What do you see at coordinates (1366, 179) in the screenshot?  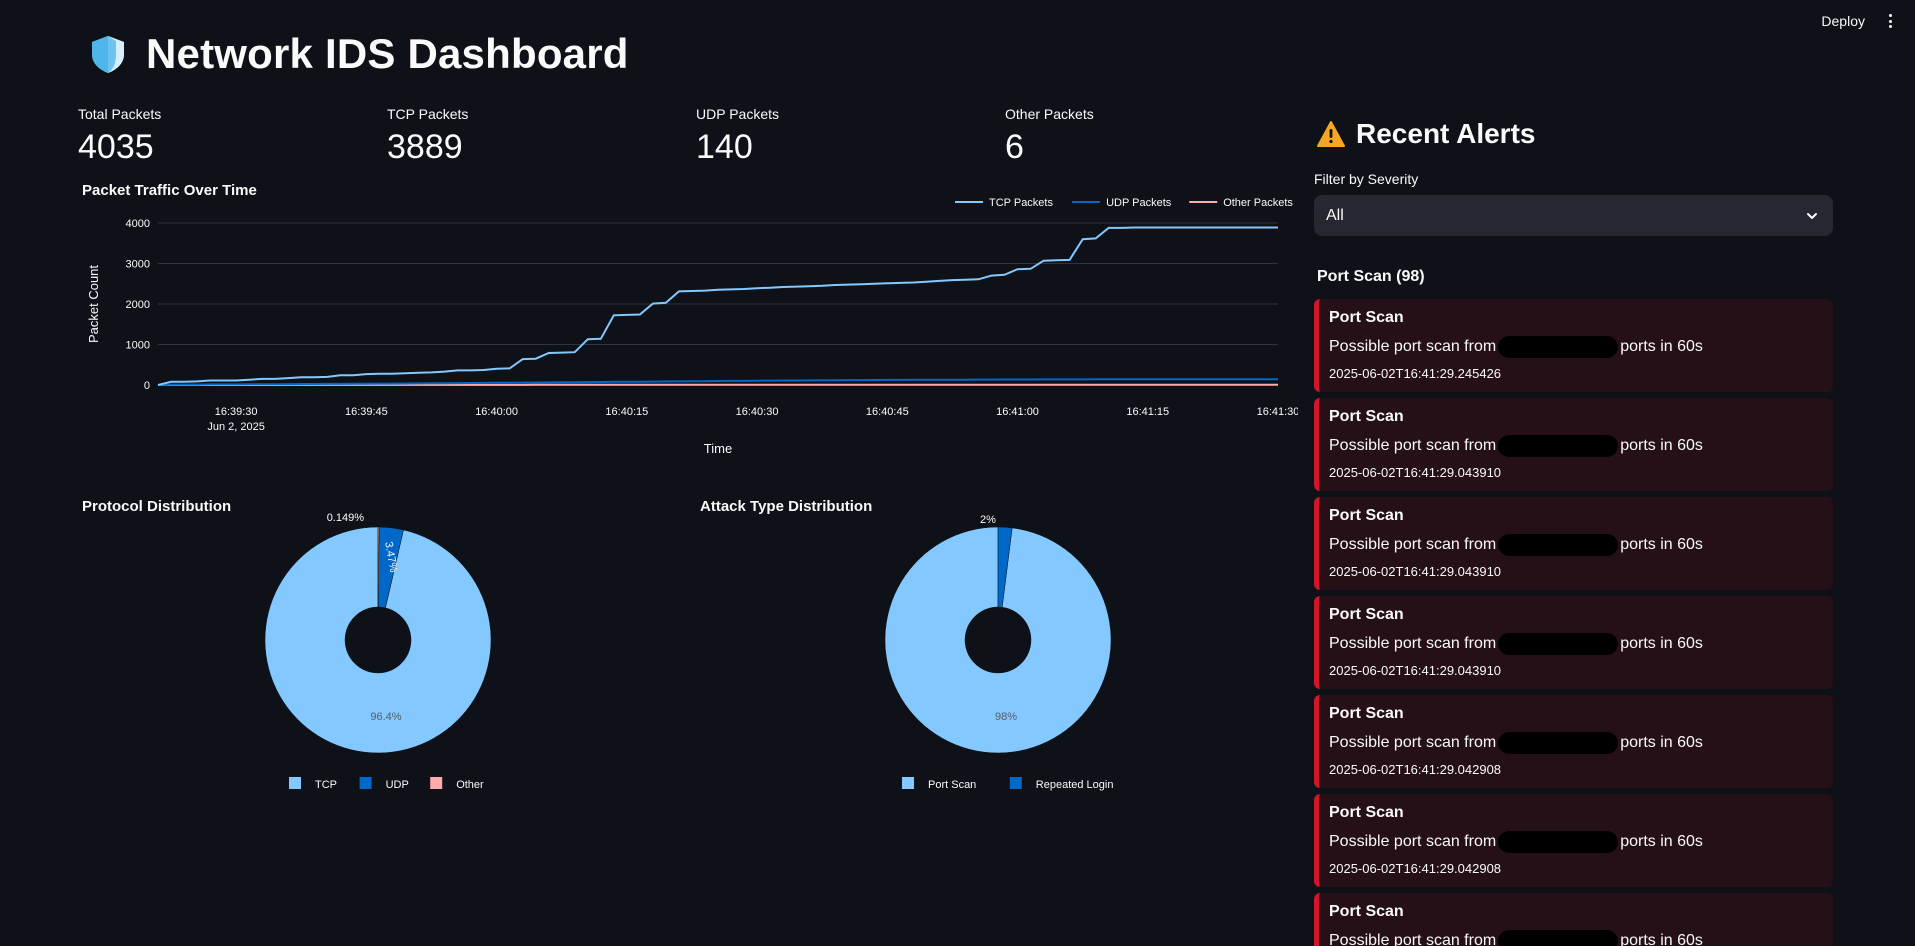 I see `severity-filter-label: Filter by Severity` at bounding box center [1366, 179].